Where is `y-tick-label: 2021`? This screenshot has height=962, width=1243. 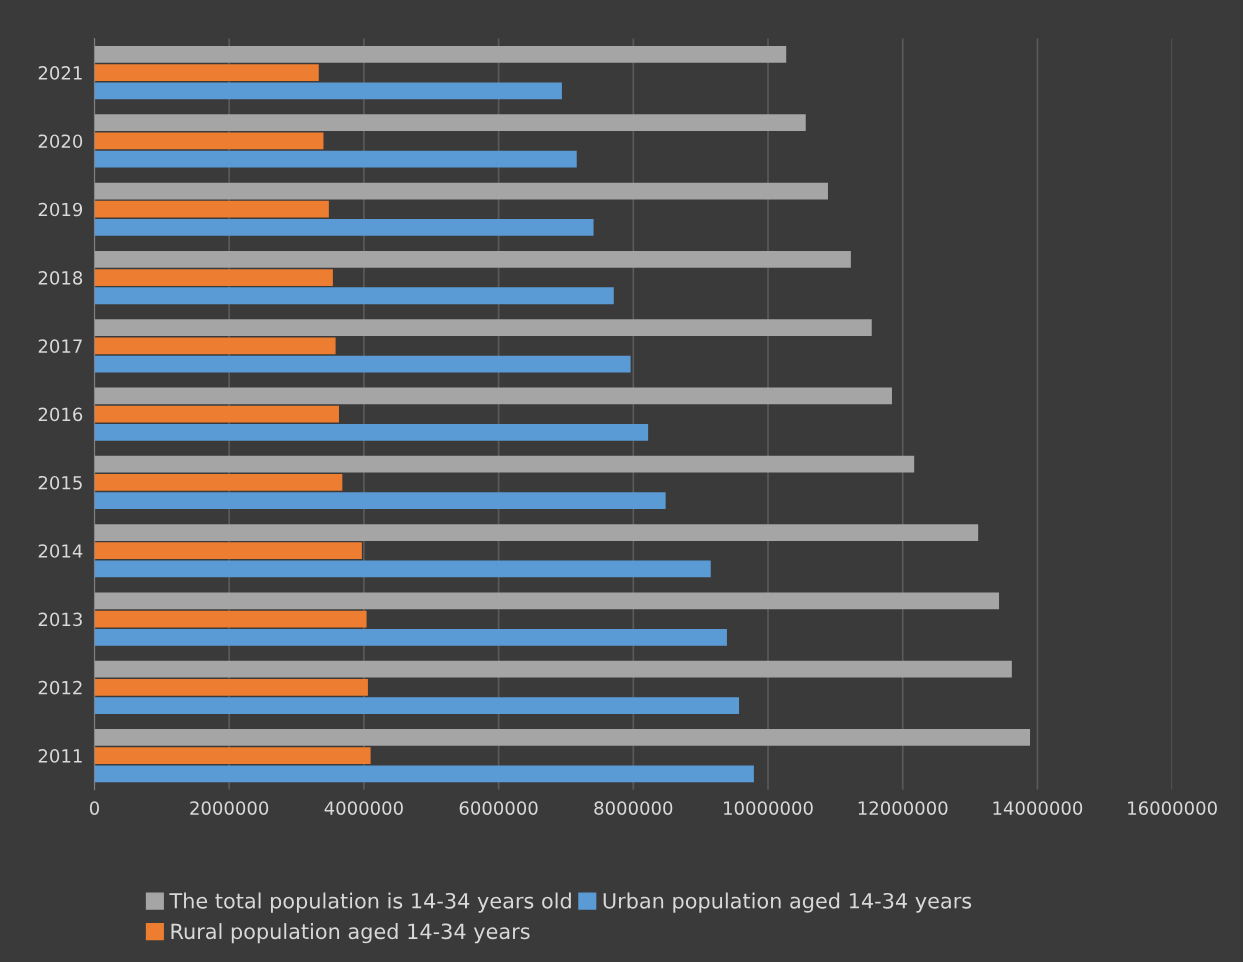 y-tick-label: 2021 is located at coordinates (60, 73).